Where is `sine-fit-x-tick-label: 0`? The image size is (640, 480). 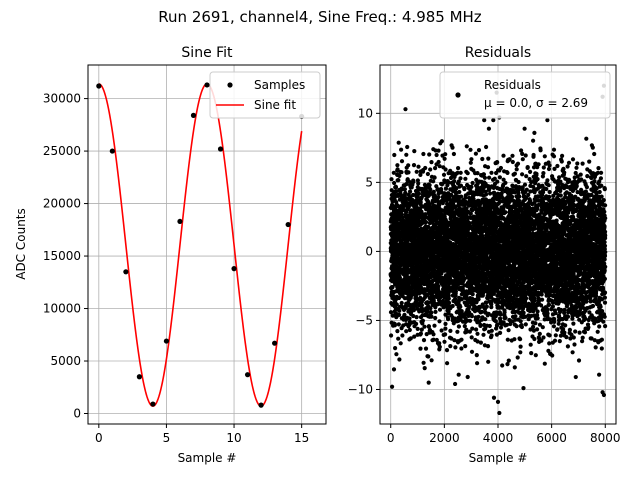 sine-fit-x-tick-label: 0 is located at coordinates (99, 438).